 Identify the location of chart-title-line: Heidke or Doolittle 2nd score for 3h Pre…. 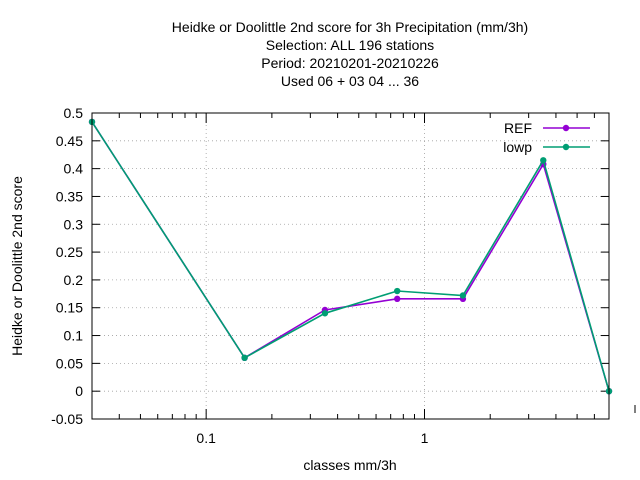
(350, 27).